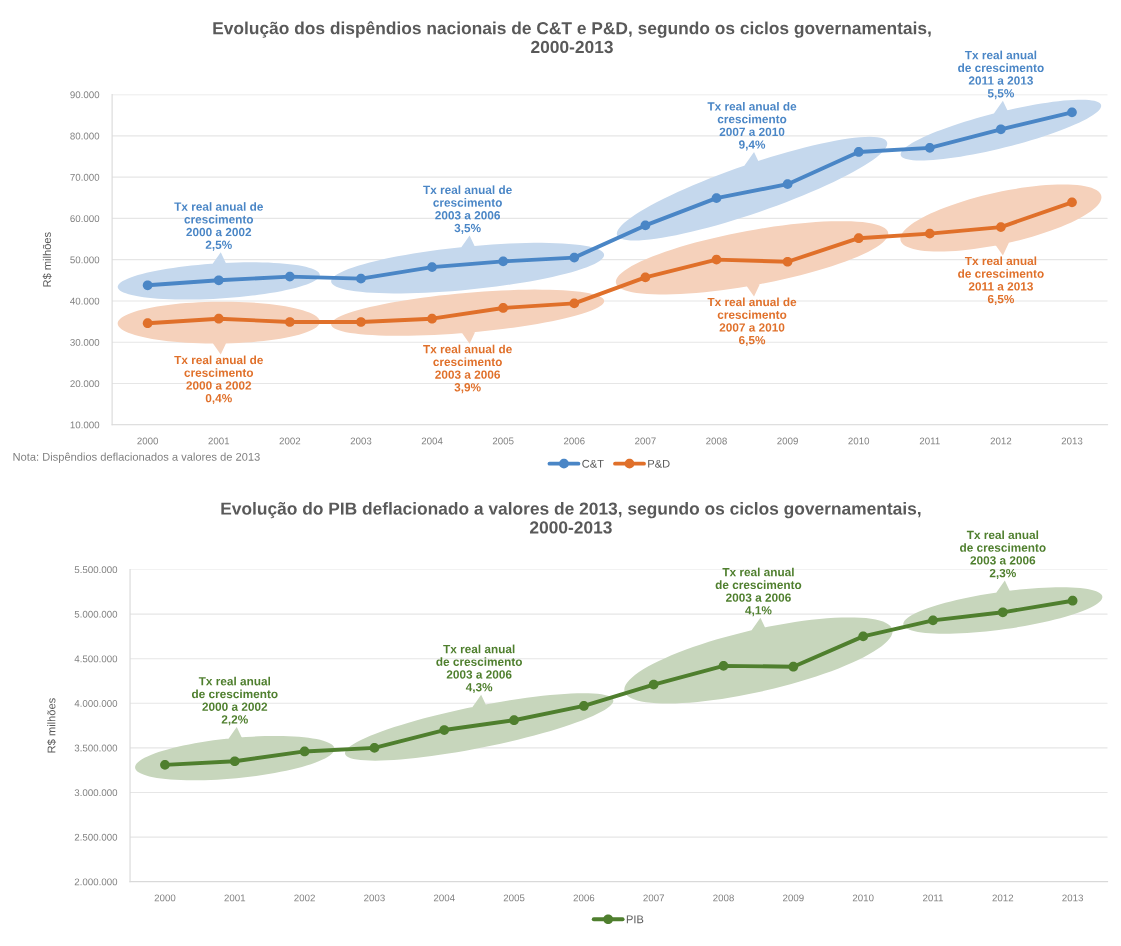  What do you see at coordinates (85, 95) in the screenshot?
I see `y-tick-label: 90.000` at bounding box center [85, 95].